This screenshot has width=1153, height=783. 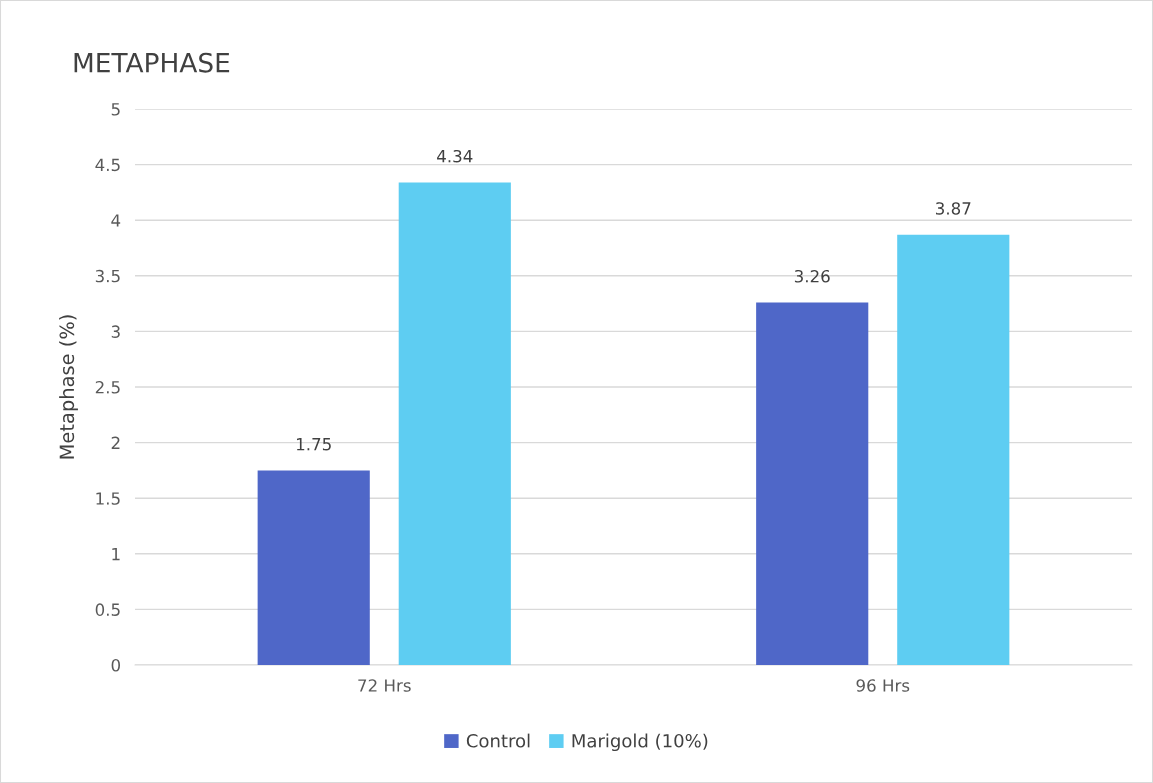 I want to click on y-tick-label: 0, so click(x=115, y=665).